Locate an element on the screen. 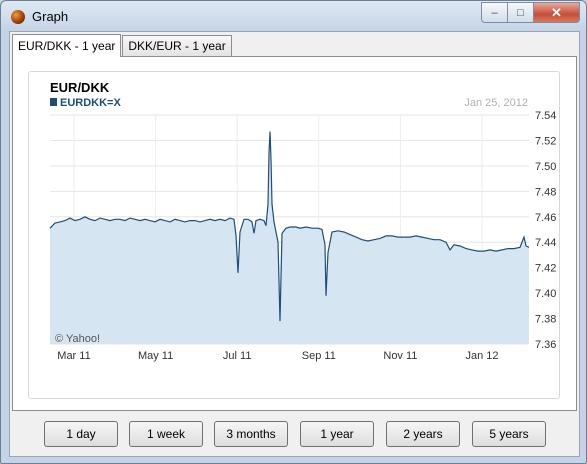 The height and width of the screenshot is (464, 587). y-tick-label: 7.46 is located at coordinates (545, 218).